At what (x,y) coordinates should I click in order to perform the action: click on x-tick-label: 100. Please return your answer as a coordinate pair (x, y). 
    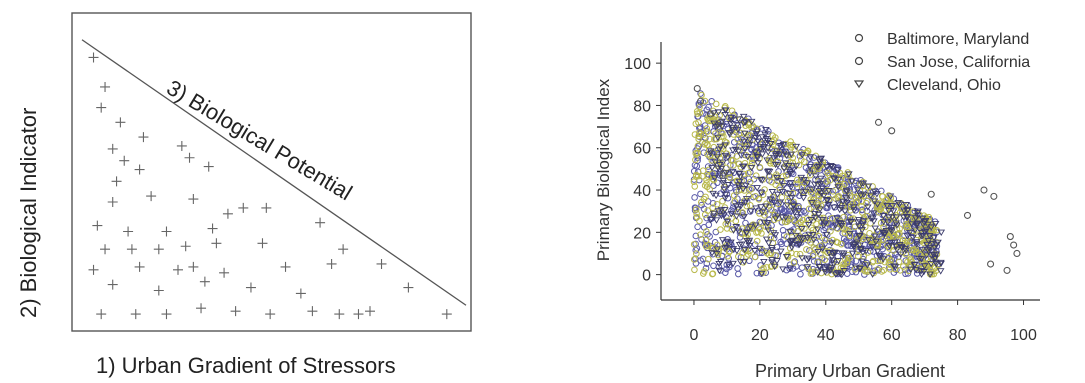
    Looking at the image, I should click on (1023, 335).